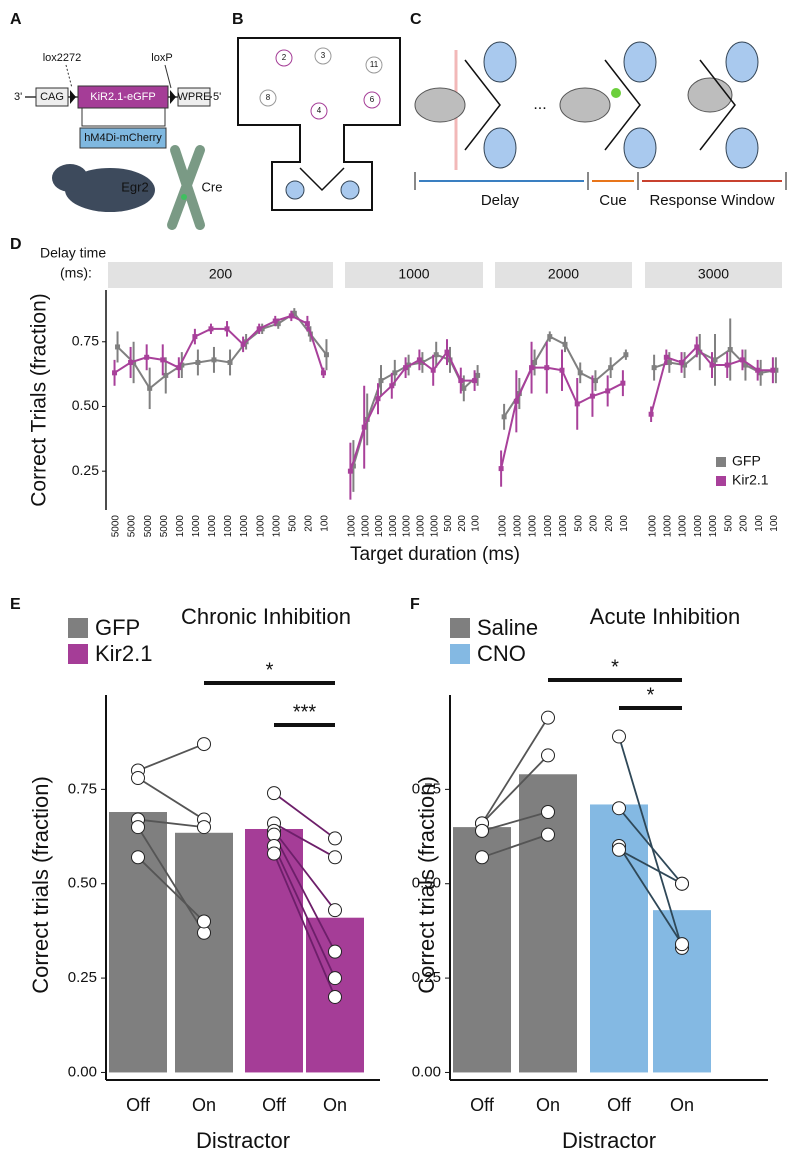 This screenshot has height=1170, width=800. What do you see at coordinates (507, 627) in the screenshot?
I see `legend-label: Saline` at bounding box center [507, 627].